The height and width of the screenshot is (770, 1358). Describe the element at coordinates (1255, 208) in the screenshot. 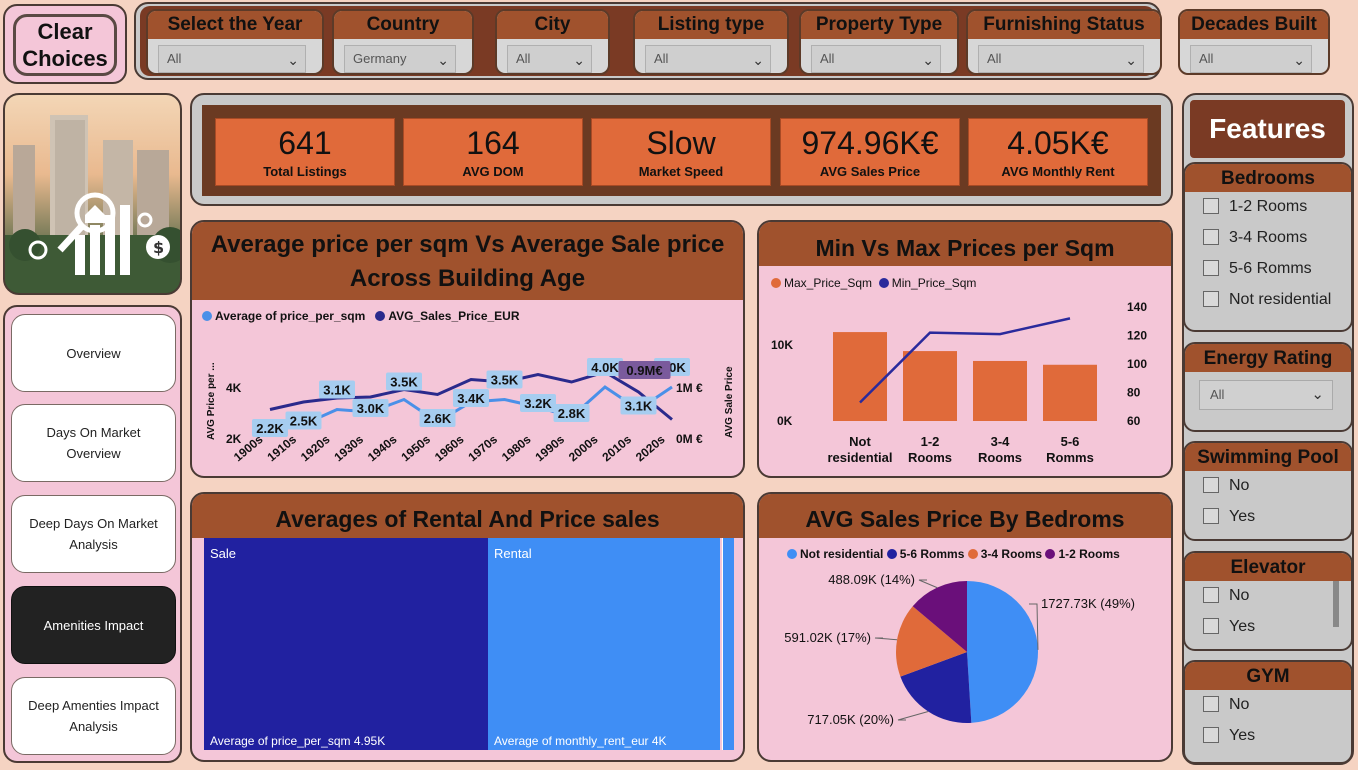

I see `checkbox-option: 1-2 Rooms` at that location.